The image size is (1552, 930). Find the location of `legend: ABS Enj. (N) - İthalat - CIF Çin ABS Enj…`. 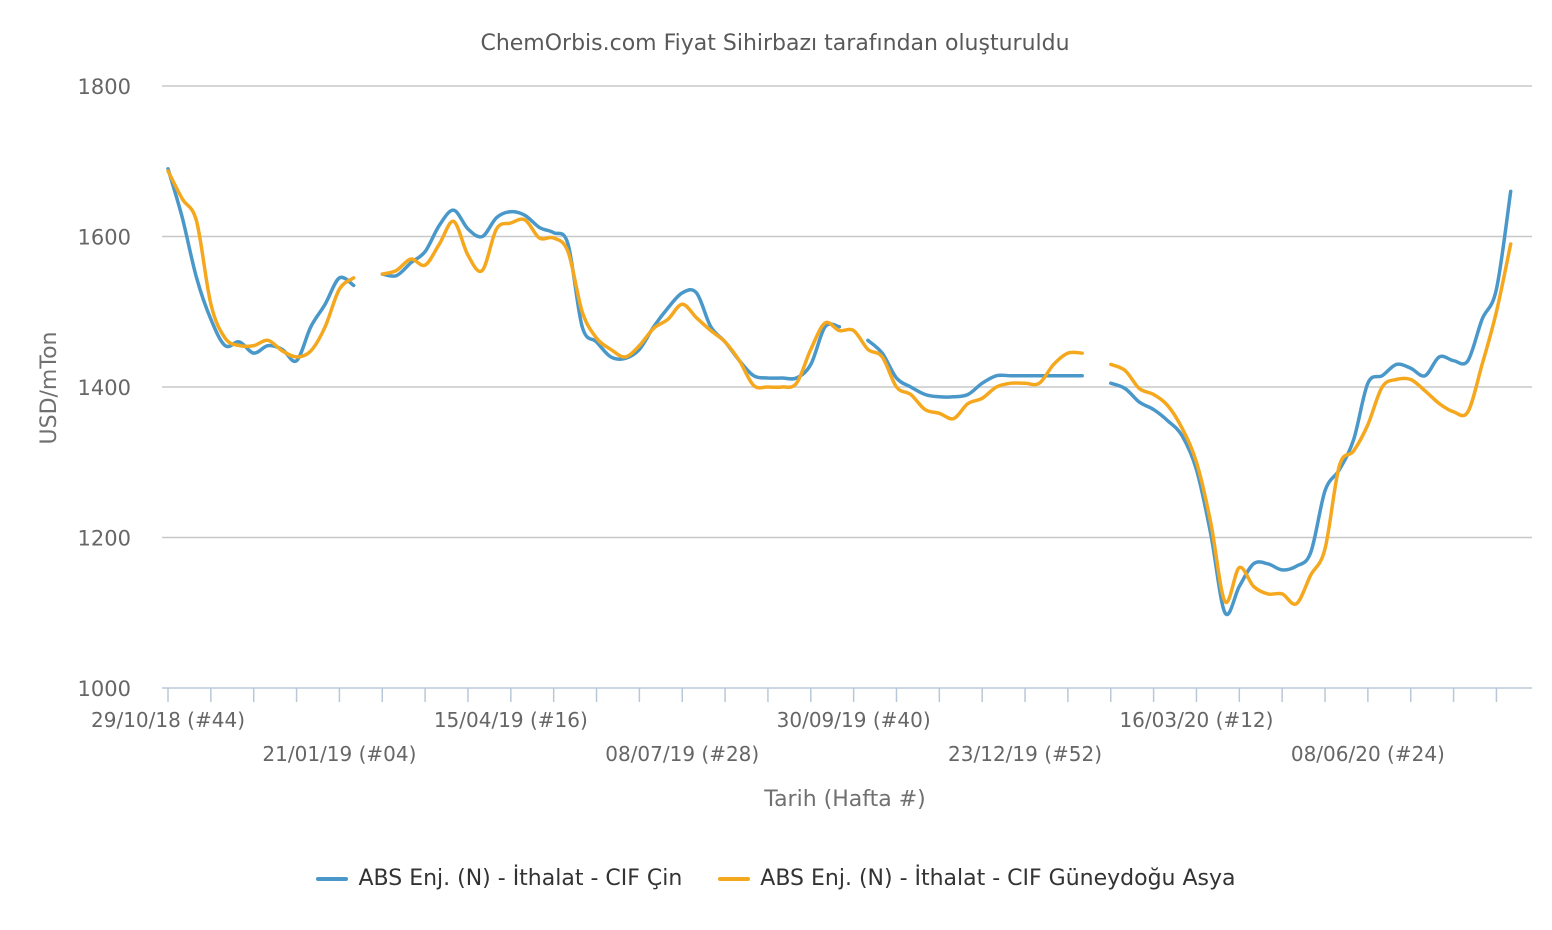

legend: ABS Enj. (N) - İthalat - CIF Çin ABS Enj… is located at coordinates (776, 878).